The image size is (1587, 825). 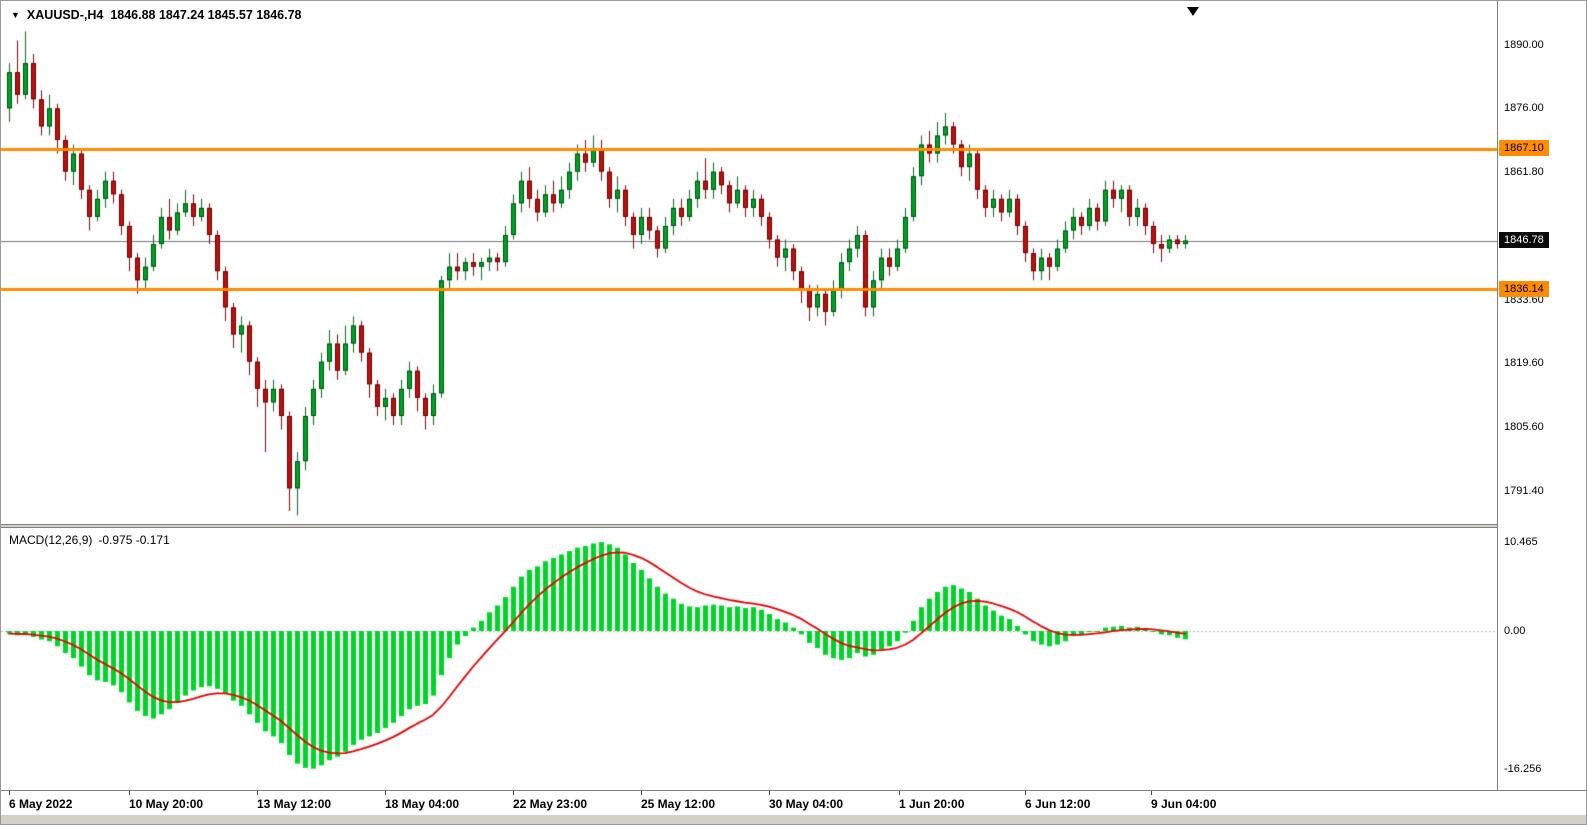 I want to click on macd-indicator-header: MACD(12,26,9) -0.975 -0.171, so click(x=89, y=540).